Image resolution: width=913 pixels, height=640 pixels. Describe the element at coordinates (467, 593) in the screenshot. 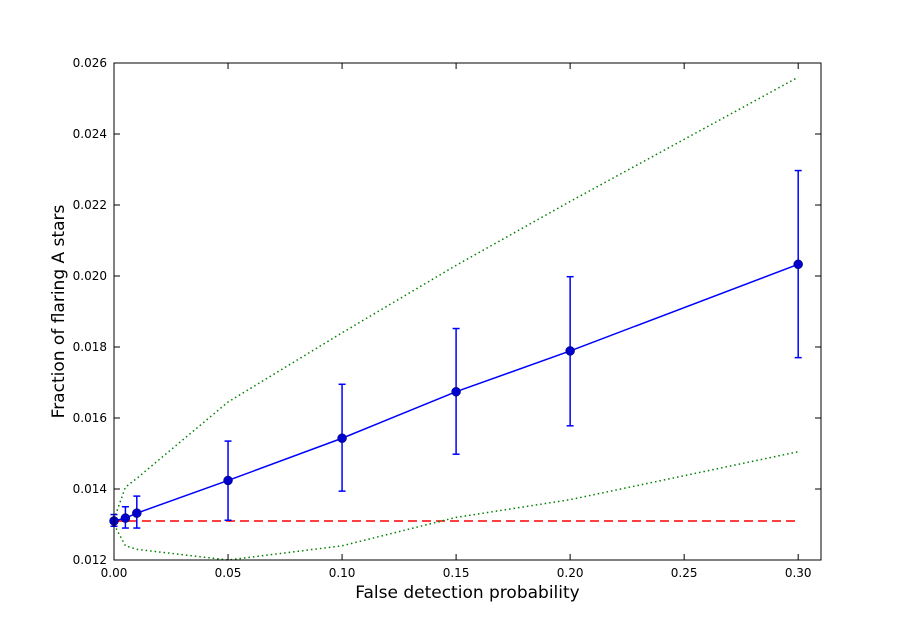

I see `x-axis-label: False detection probability` at that location.